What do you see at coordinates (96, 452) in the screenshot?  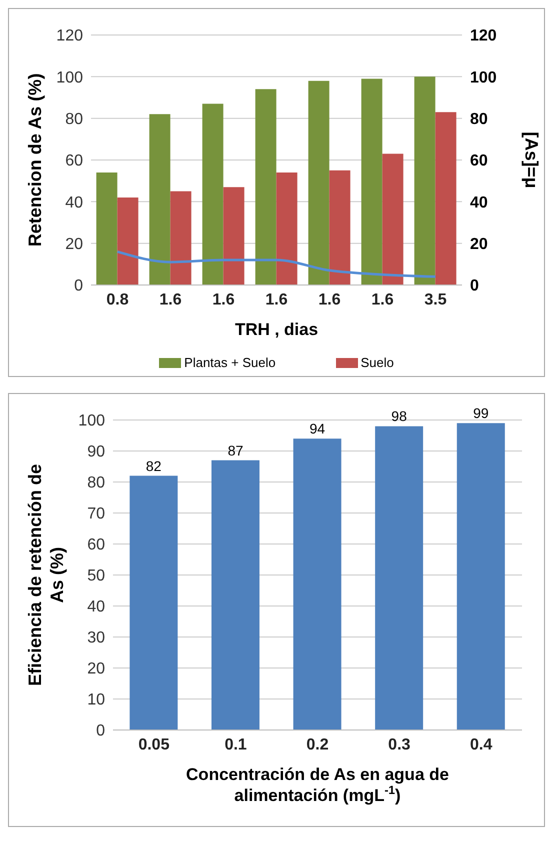 I see `y-tick-label: 90` at bounding box center [96, 452].